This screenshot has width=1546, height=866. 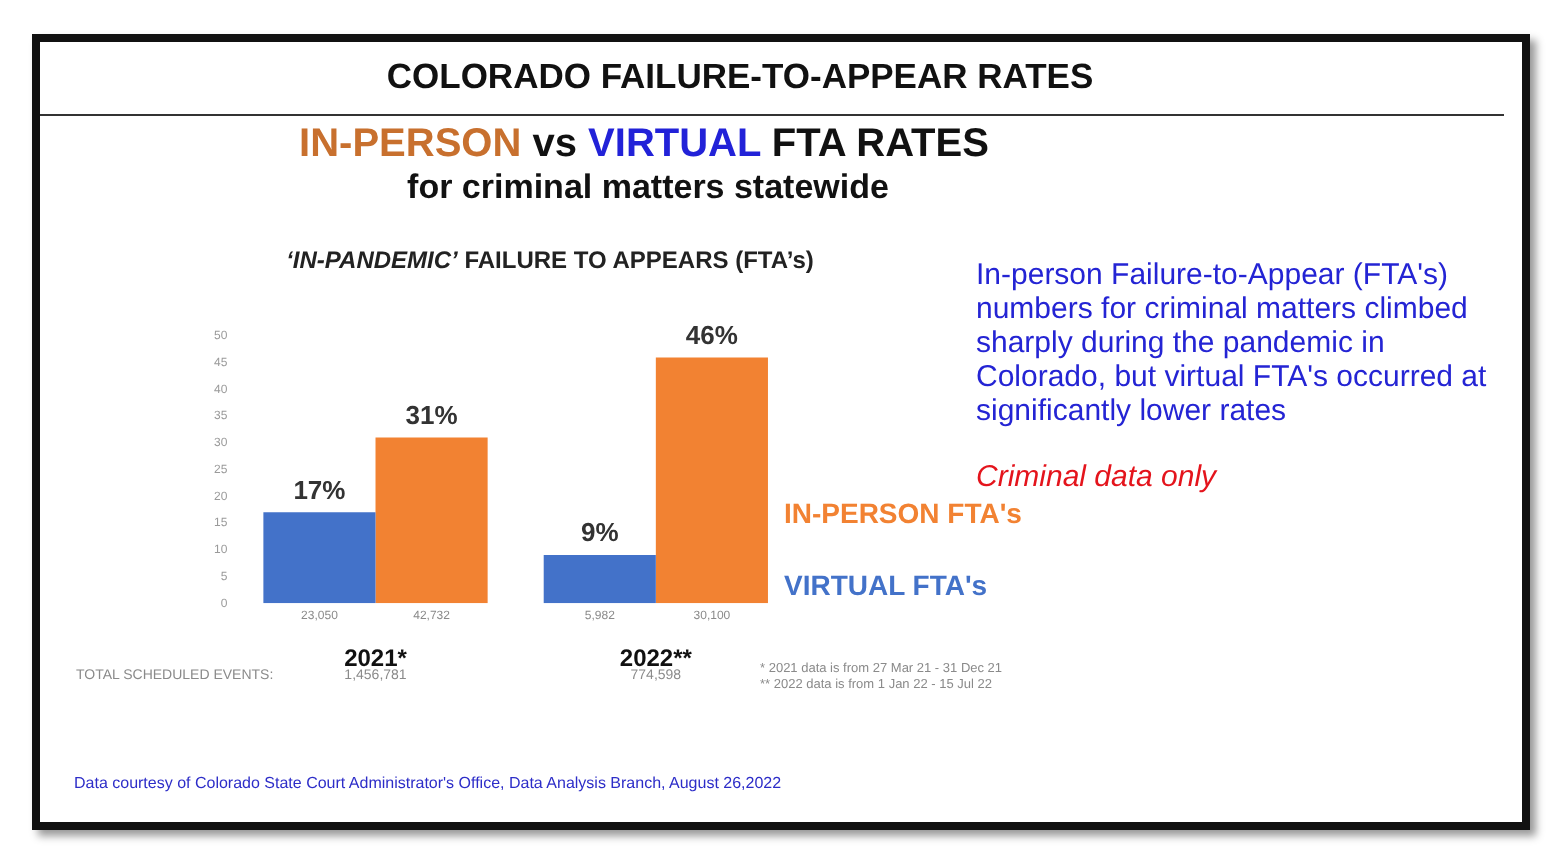 I want to click on chart-title: COLORADO FAILURE-TO-APPEAR RATES, so click(x=740, y=77).